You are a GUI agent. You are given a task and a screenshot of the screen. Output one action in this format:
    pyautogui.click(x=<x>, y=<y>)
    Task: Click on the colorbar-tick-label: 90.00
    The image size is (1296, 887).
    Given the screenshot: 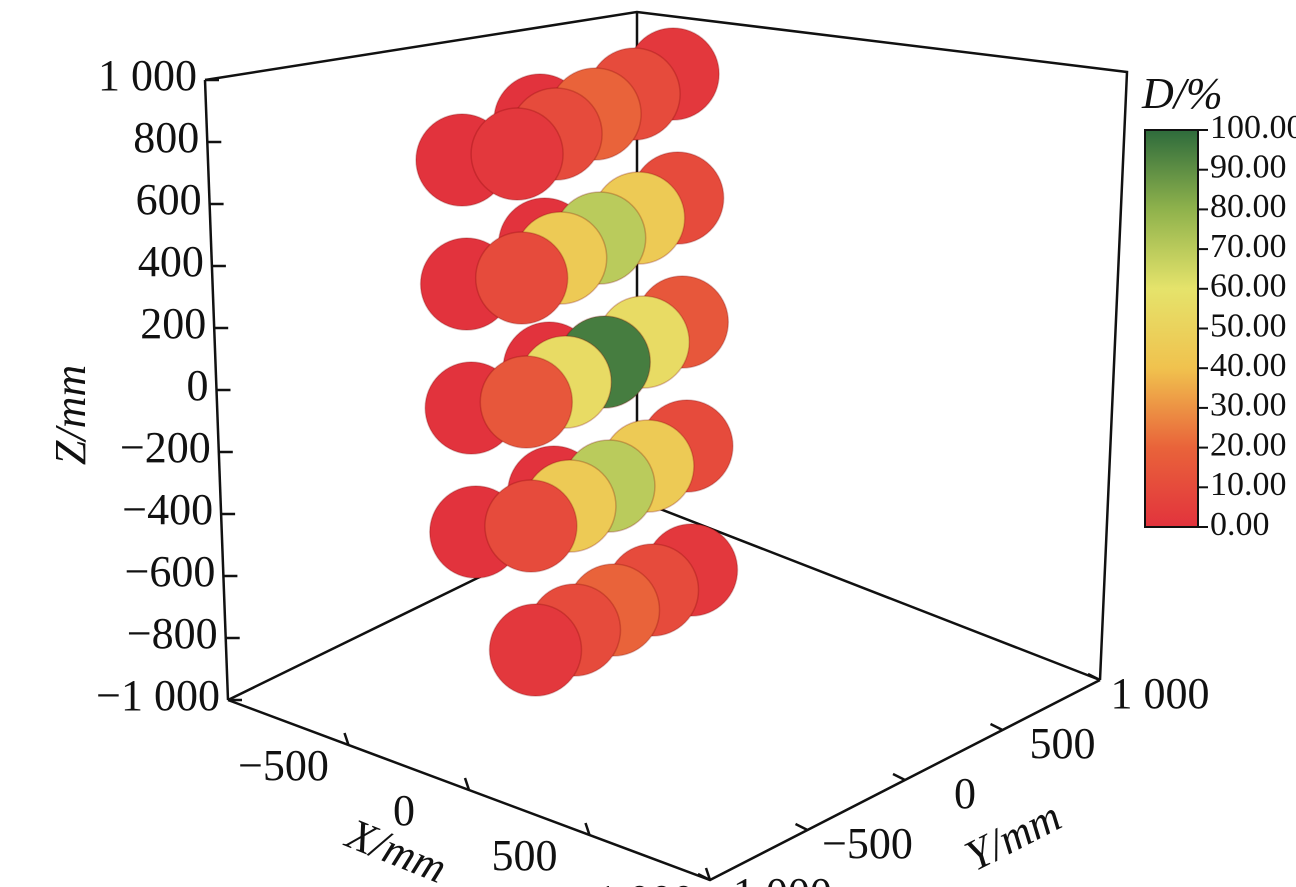 What is the action you would take?
    pyautogui.click(x=1248, y=166)
    